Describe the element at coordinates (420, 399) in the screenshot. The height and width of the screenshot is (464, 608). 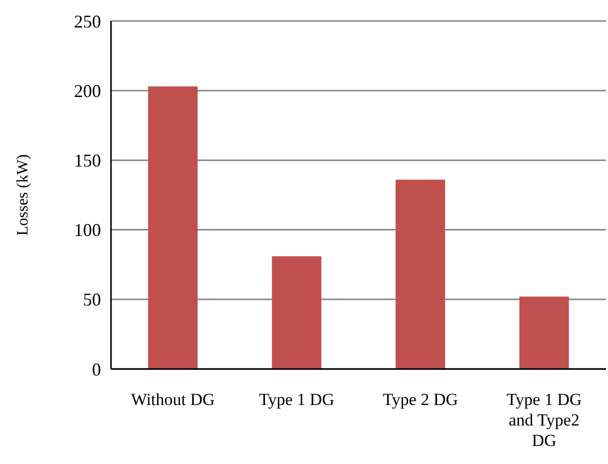
I see `x-tick-label: Type 2 DG` at that location.